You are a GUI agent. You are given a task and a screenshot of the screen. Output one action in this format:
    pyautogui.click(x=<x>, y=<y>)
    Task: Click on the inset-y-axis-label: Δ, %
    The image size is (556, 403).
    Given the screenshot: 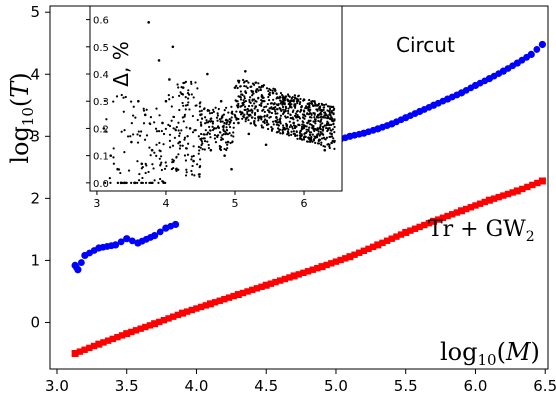 What is the action you would take?
    pyautogui.click(x=121, y=63)
    